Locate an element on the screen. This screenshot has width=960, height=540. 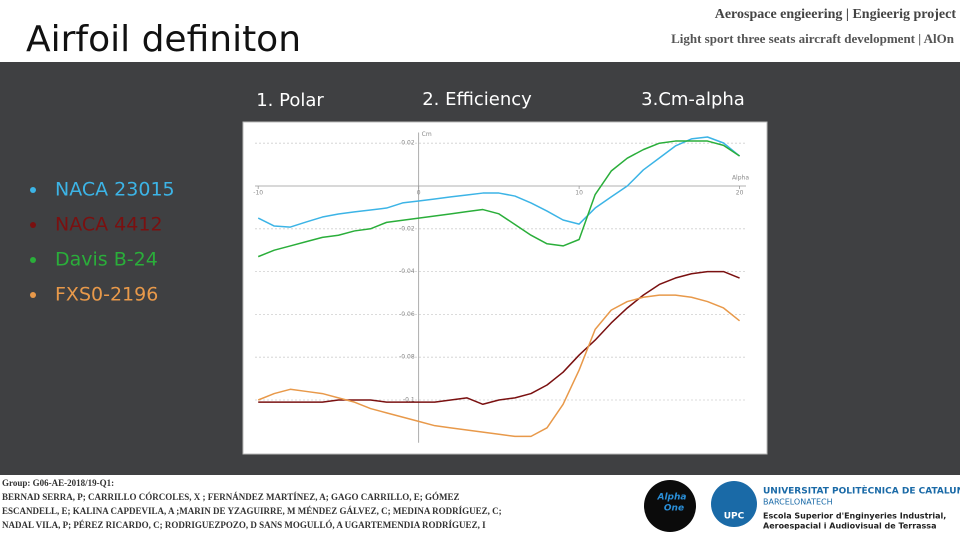
tab-label: 2. Efficiency is located at coordinates (477, 99).